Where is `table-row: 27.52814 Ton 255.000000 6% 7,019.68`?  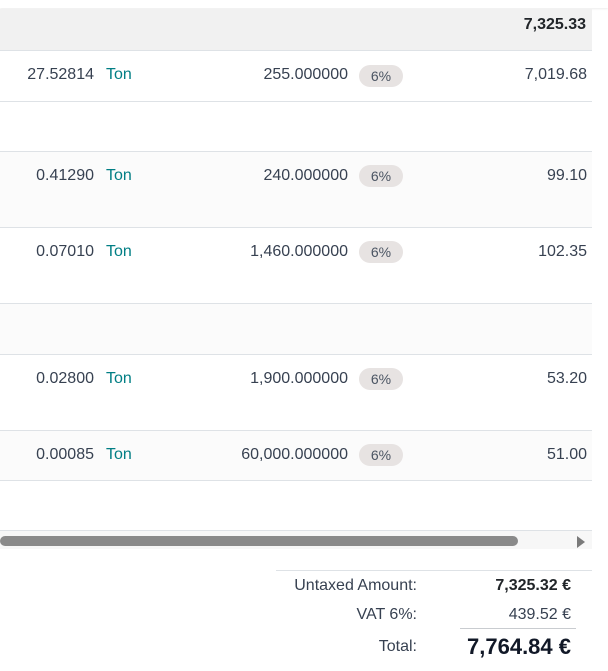 table-row: 27.52814 Ton 255.000000 6% 7,019.68 is located at coordinates (296, 76).